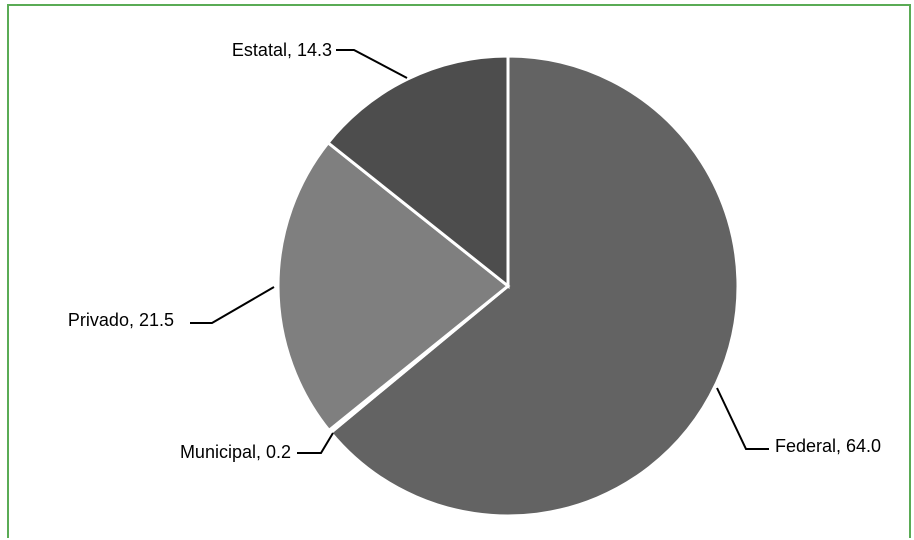 The width and height of the screenshot is (914, 540). What do you see at coordinates (828, 446) in the screenshot?
I see `slice-label-federal: Federal, 64.0` at bounding box center [828, 446].